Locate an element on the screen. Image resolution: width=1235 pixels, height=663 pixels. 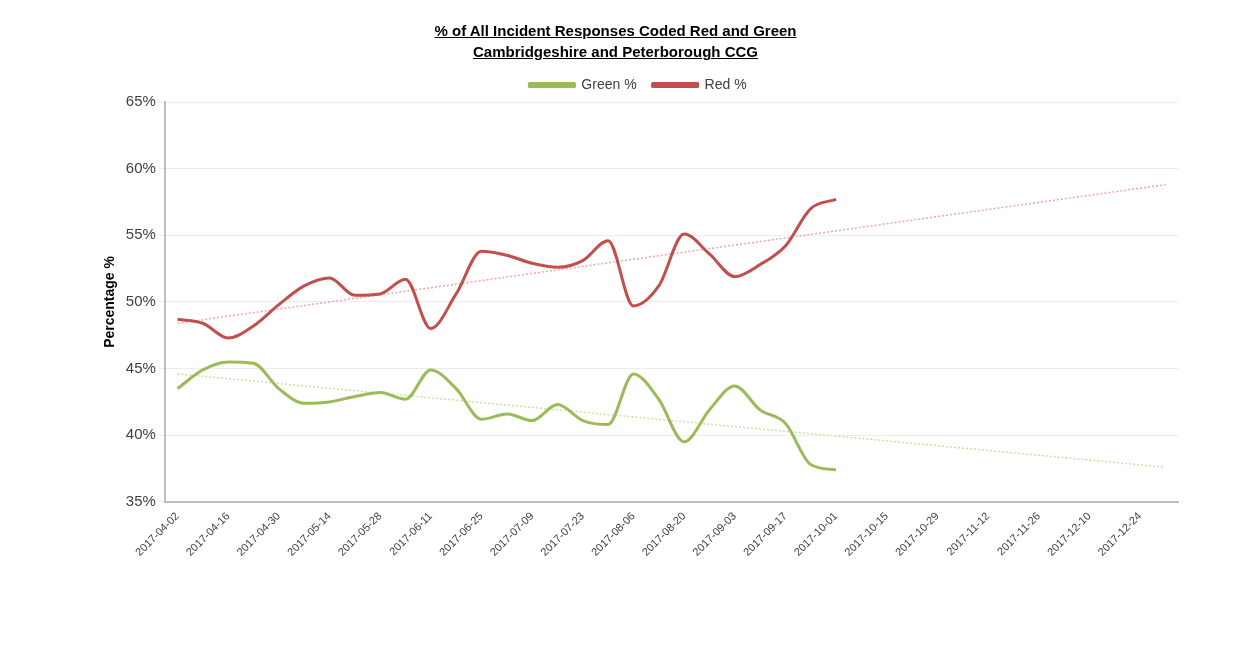
y-tick-label: 60% is located at coordinates (140, 167).